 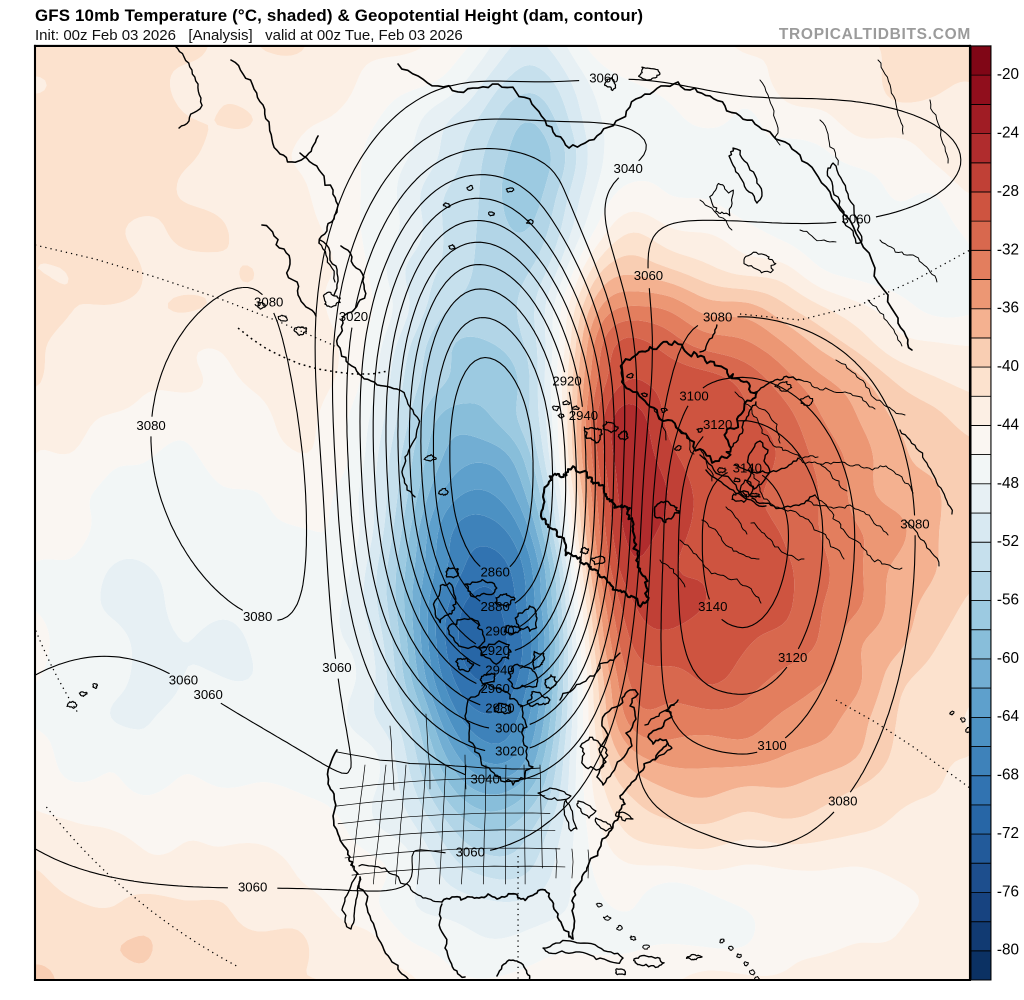 What do you see at coordinates (499, 707) in the screenshot?
I see `svg-text: 2980` at bounding box center [499, 707].